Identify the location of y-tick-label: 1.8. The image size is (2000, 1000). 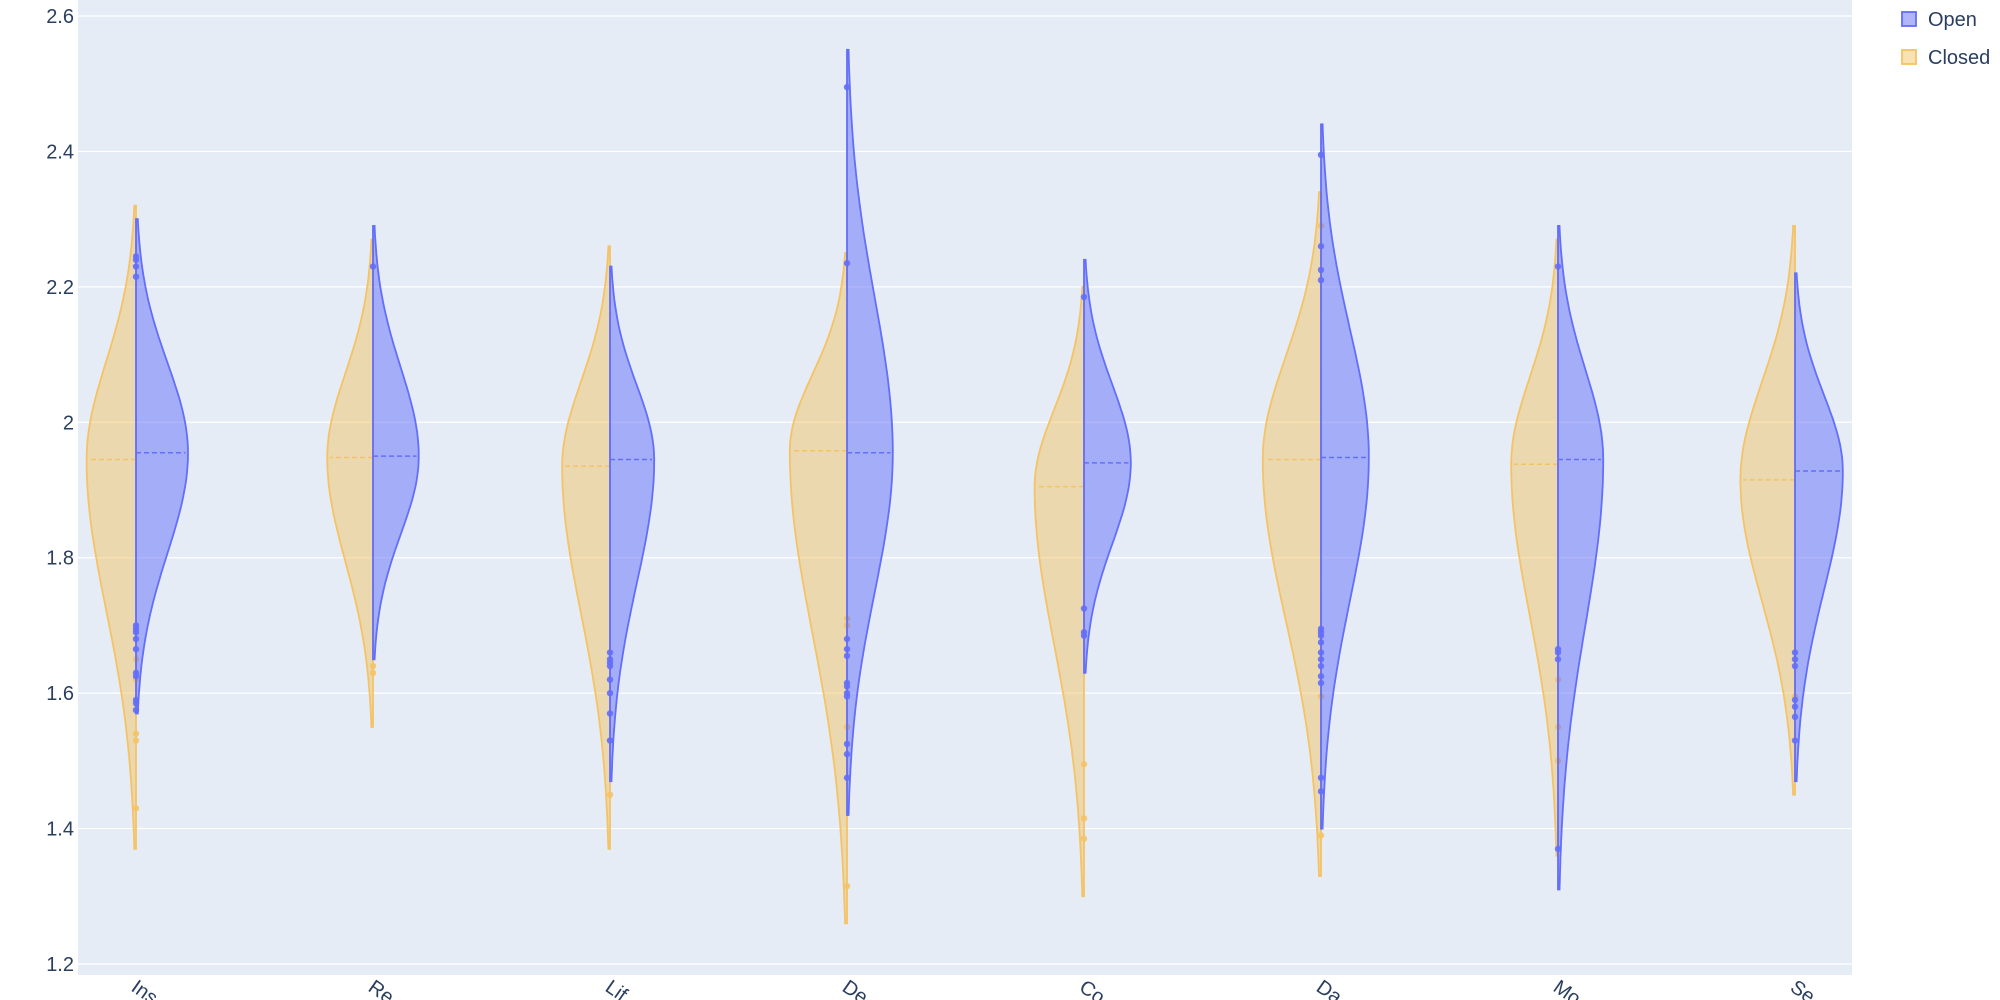
(60, 559).